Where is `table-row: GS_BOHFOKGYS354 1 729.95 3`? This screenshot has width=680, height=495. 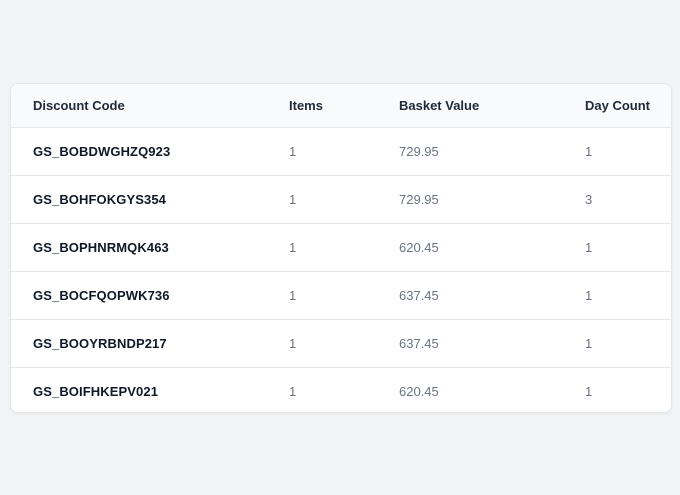 table-row: GS_BOHFOKGYS354 1 729.95 3 is located at coordinates (341, 198).